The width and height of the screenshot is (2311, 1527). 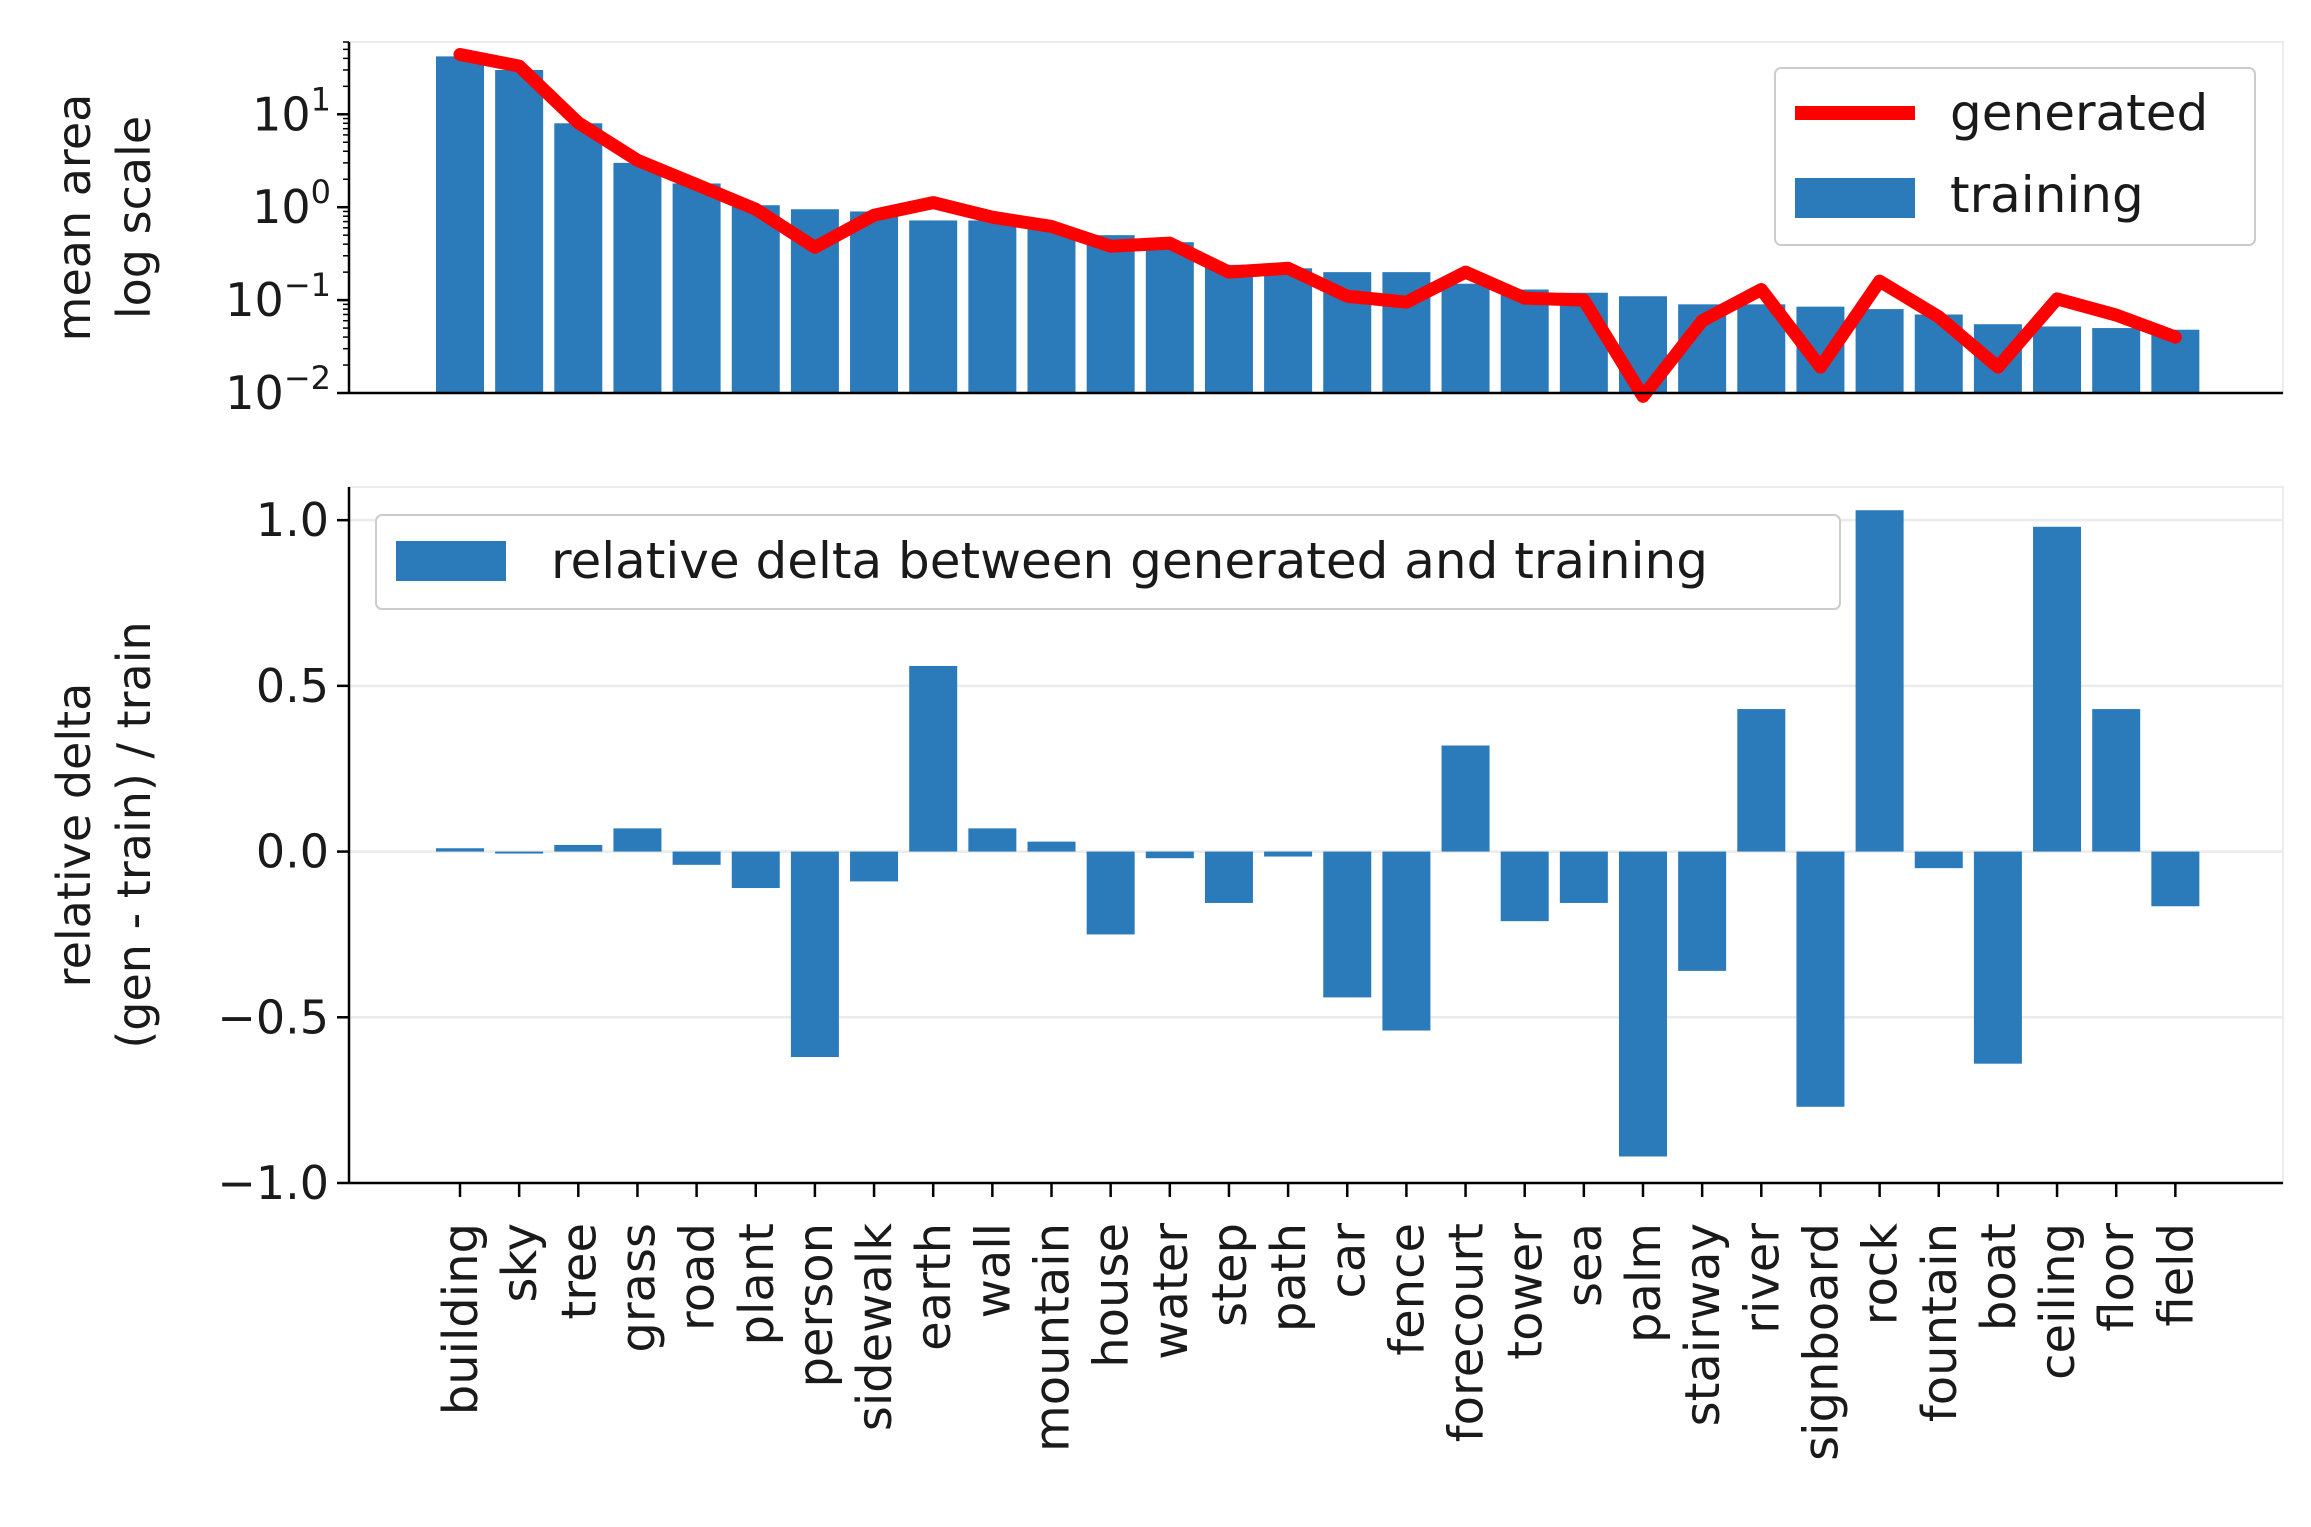 I want to click on legend-training-label: training, so click(x=2047, y=195).